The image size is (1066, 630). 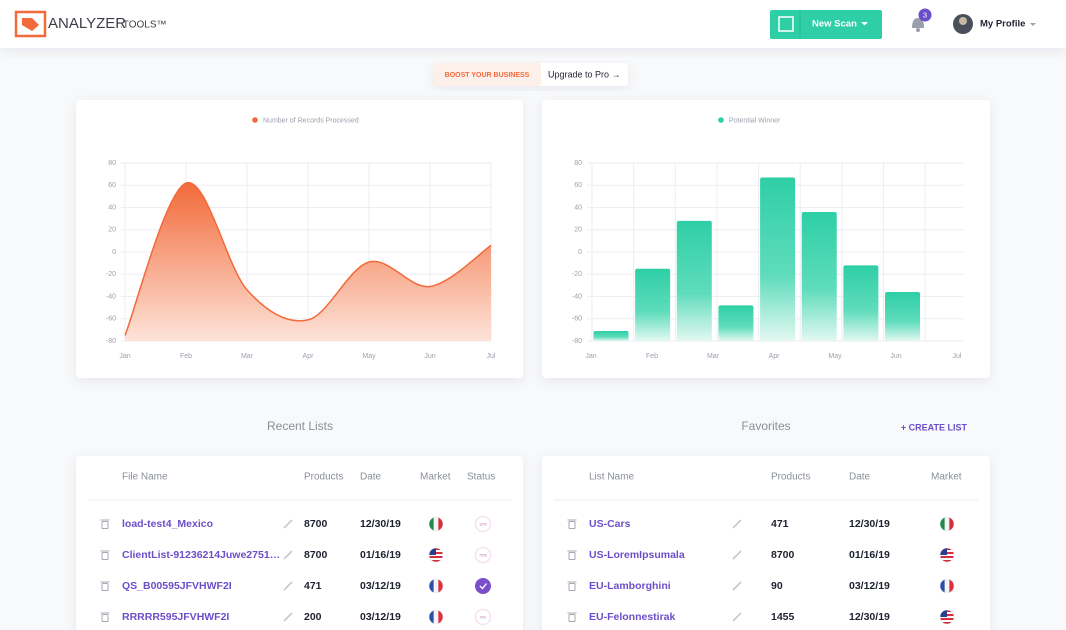 I want to click on flag-canton, so click(x=943, y=551).